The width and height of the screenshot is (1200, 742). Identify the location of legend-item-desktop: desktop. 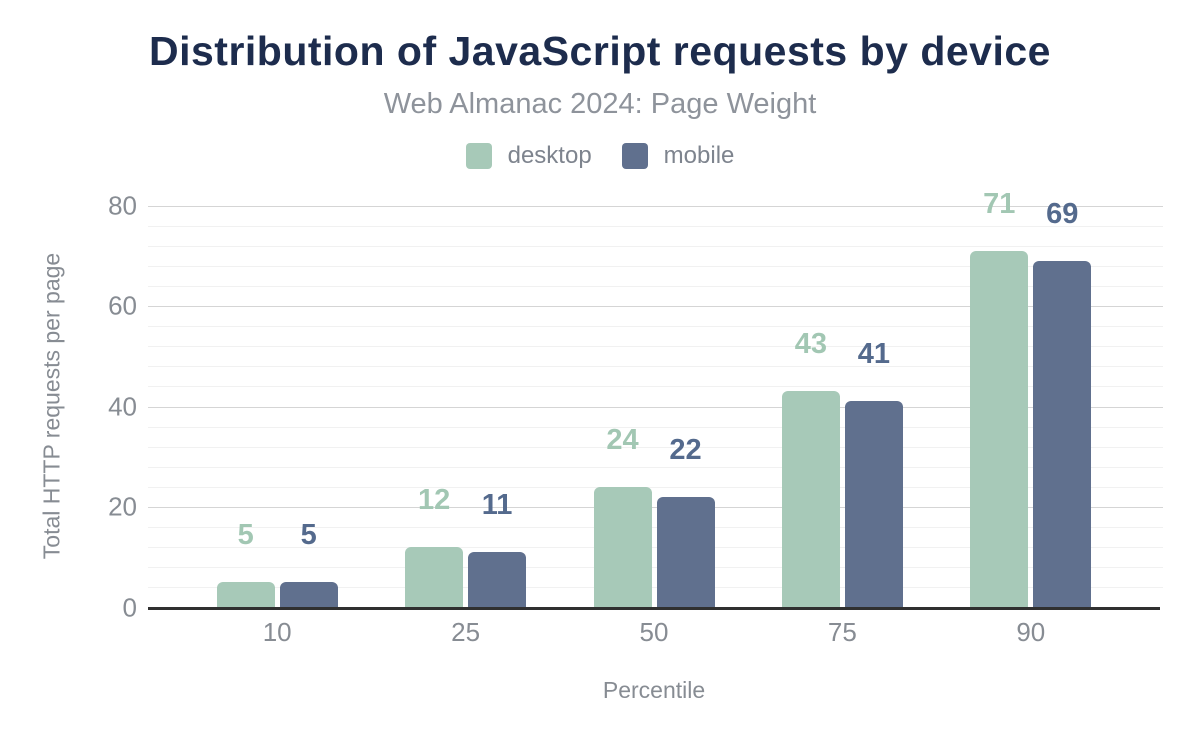
(528, 156).